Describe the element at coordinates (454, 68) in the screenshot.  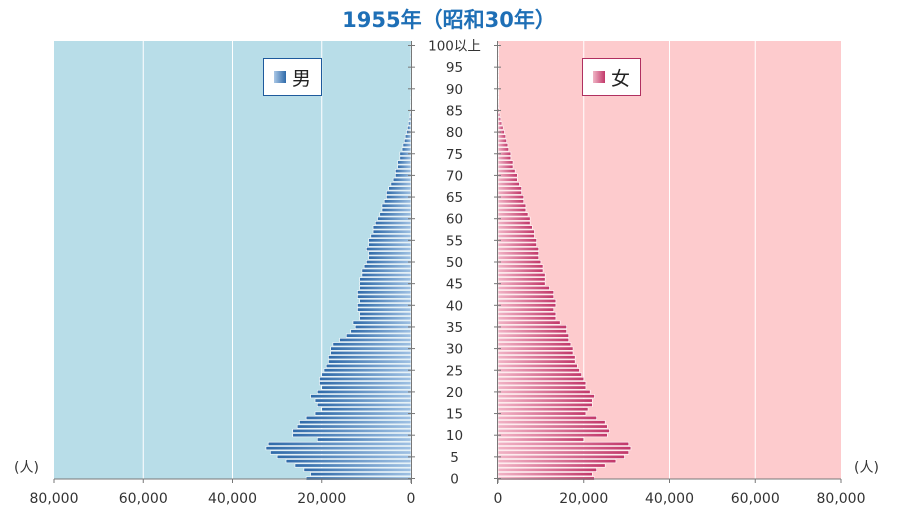
I see `age-label-95: 95` at that location.